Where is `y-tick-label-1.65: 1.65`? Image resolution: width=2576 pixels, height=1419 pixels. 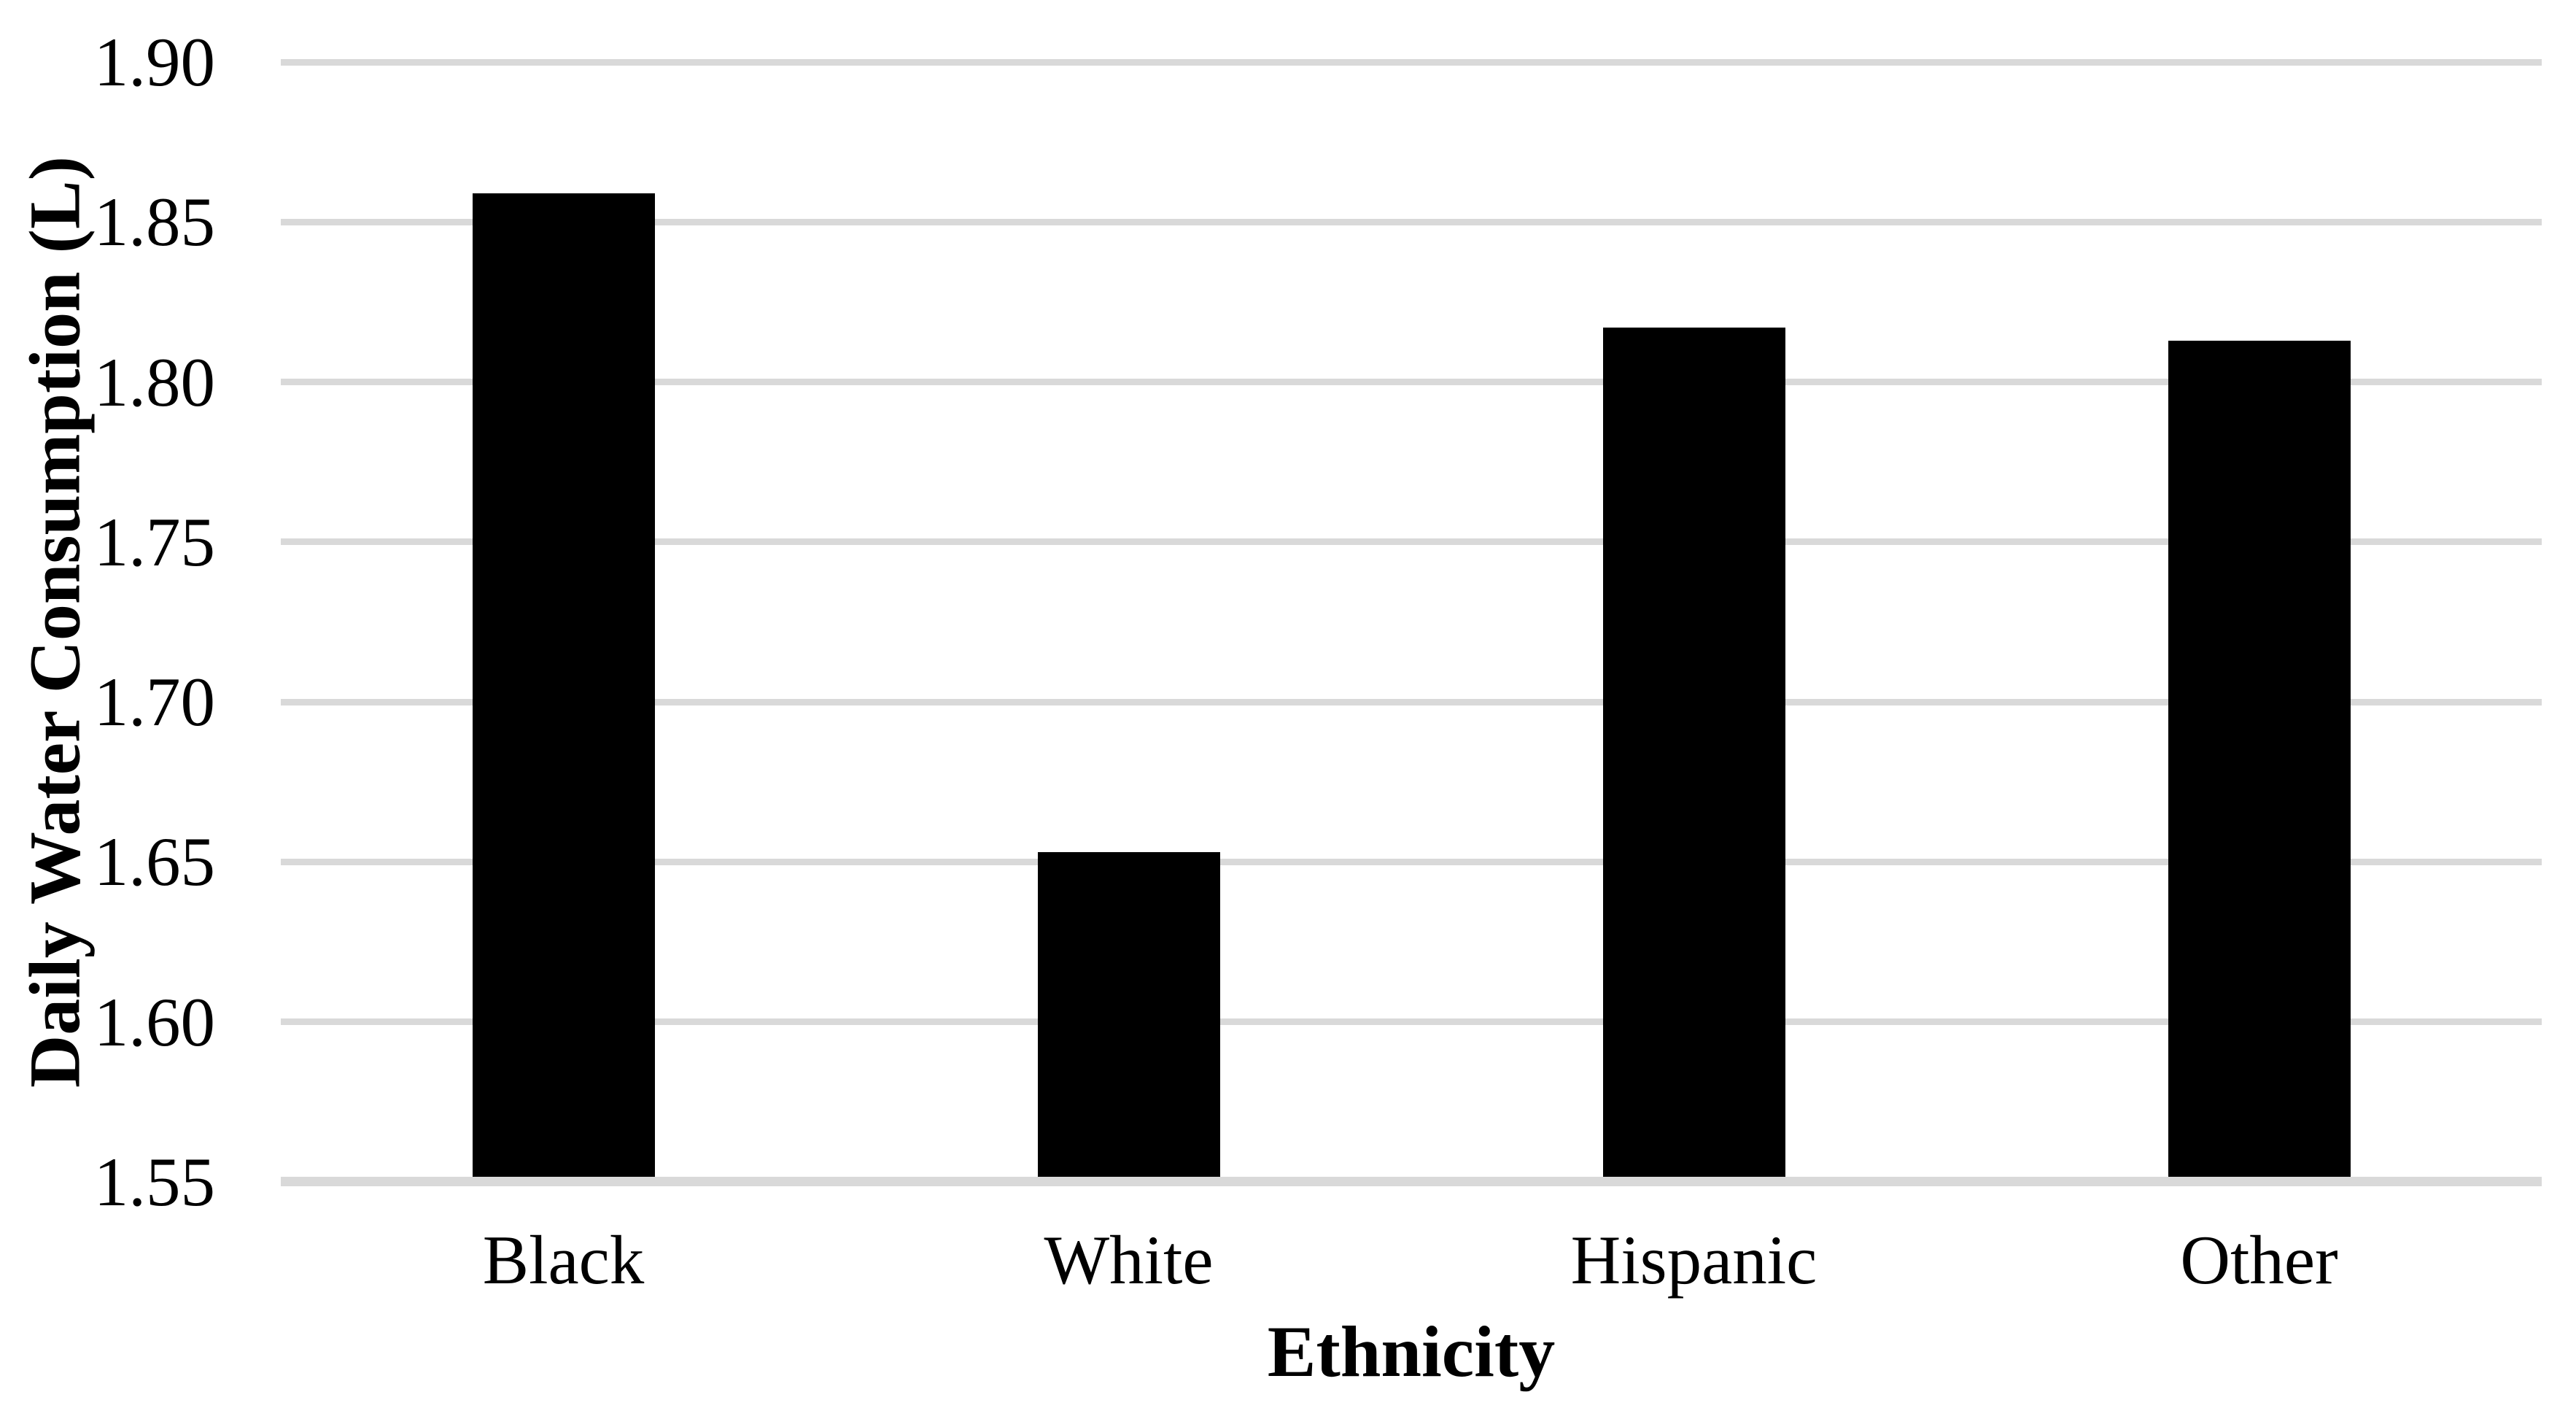 y-tick-label-1.65: 1.65 is located at coordinates (154, 862).